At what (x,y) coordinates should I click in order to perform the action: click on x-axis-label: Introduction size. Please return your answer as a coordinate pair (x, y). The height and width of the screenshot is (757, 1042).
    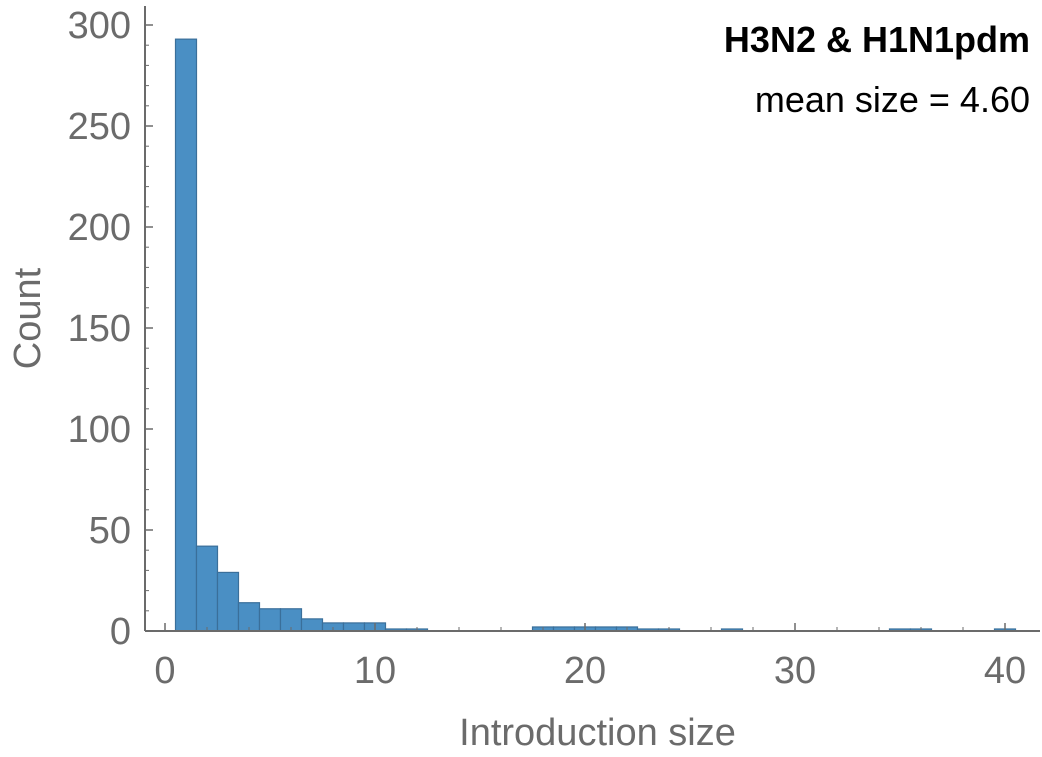
    Looking at the image, I should click on (597, 733).